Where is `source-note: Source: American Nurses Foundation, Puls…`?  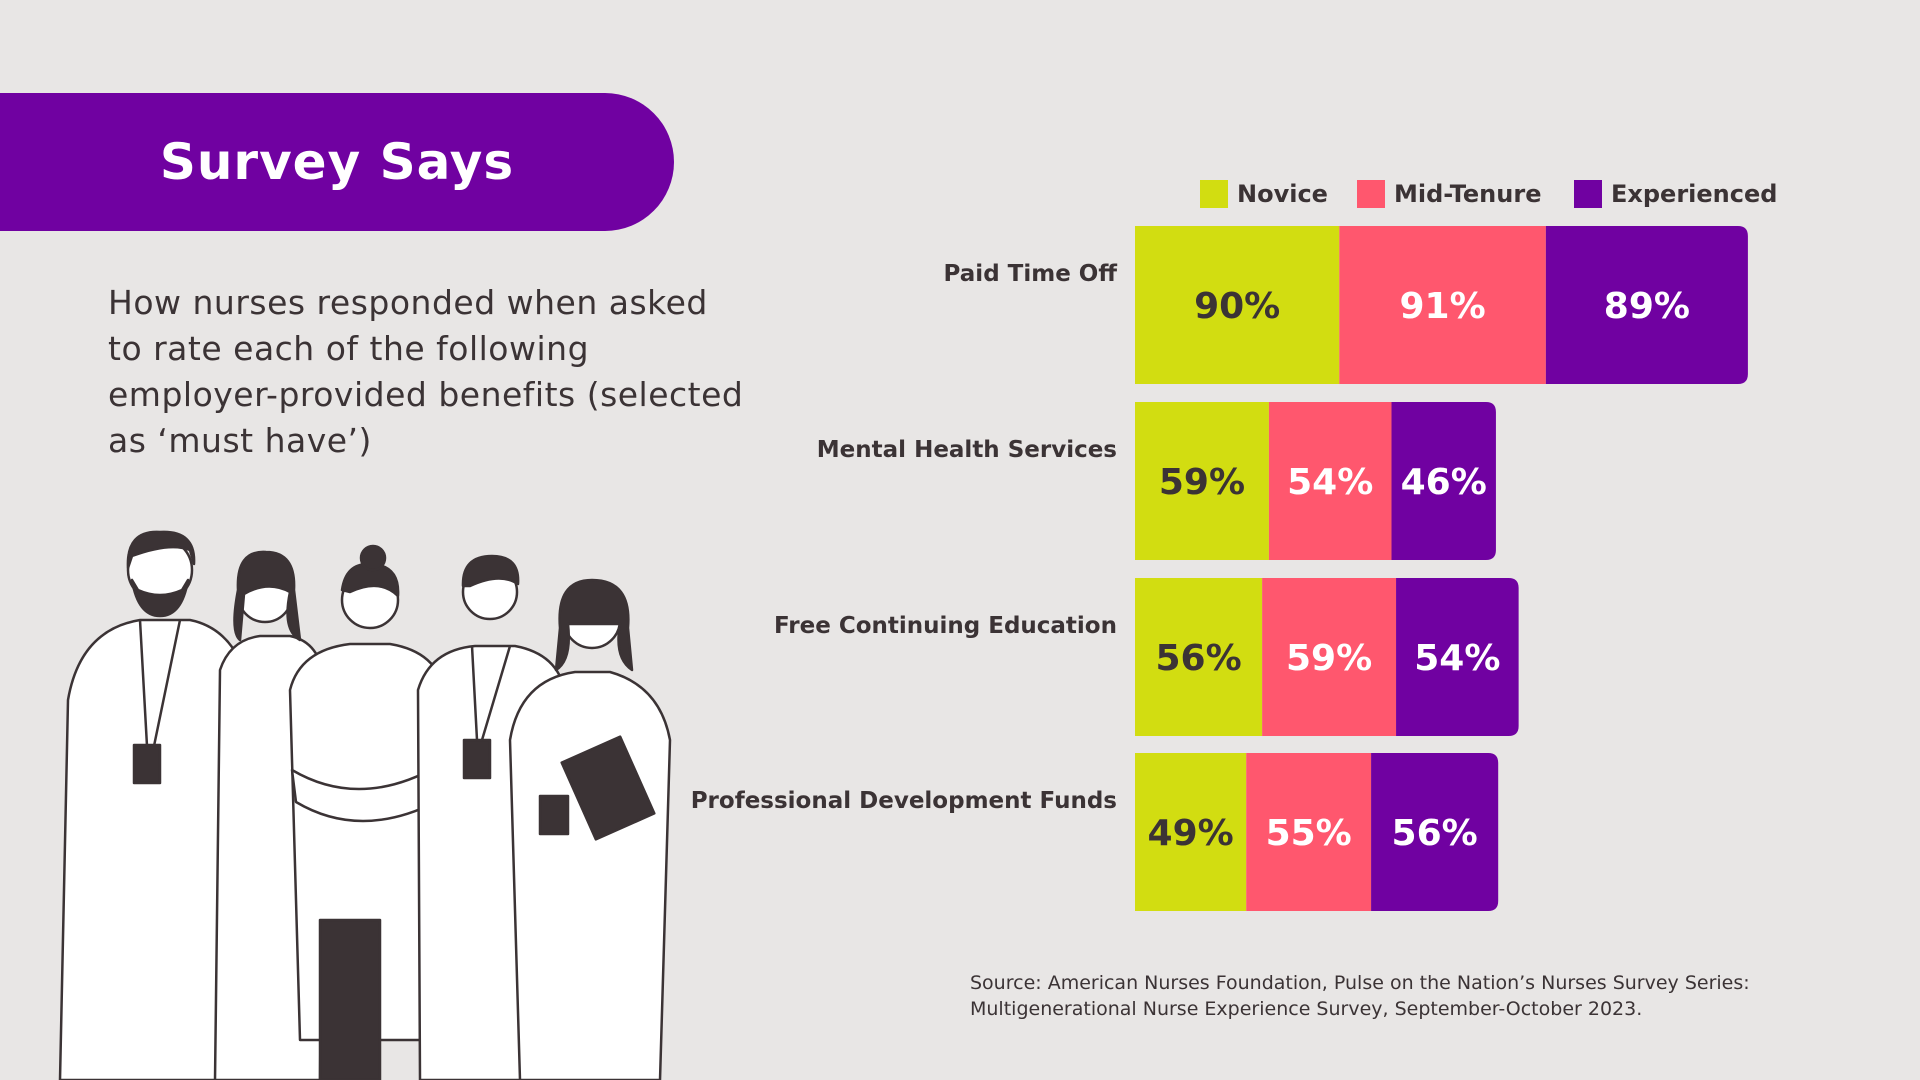
source-note: Source: American Nurses Foundation, Puls… is located at coordinates (1360, 996).